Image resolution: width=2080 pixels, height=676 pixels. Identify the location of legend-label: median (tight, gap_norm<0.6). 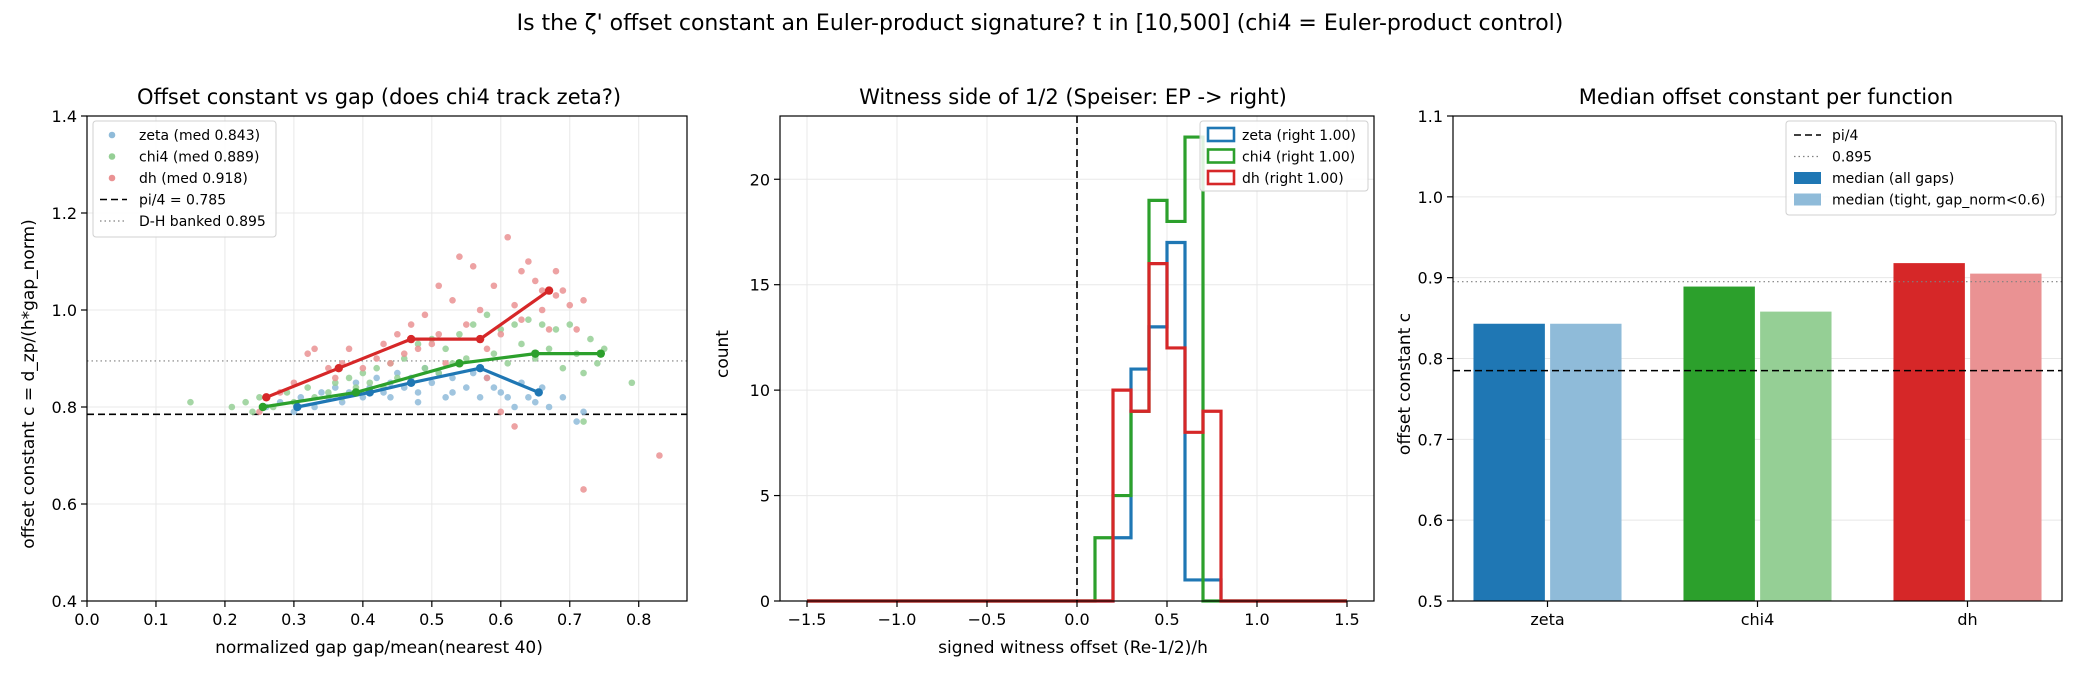
(1938, 201).